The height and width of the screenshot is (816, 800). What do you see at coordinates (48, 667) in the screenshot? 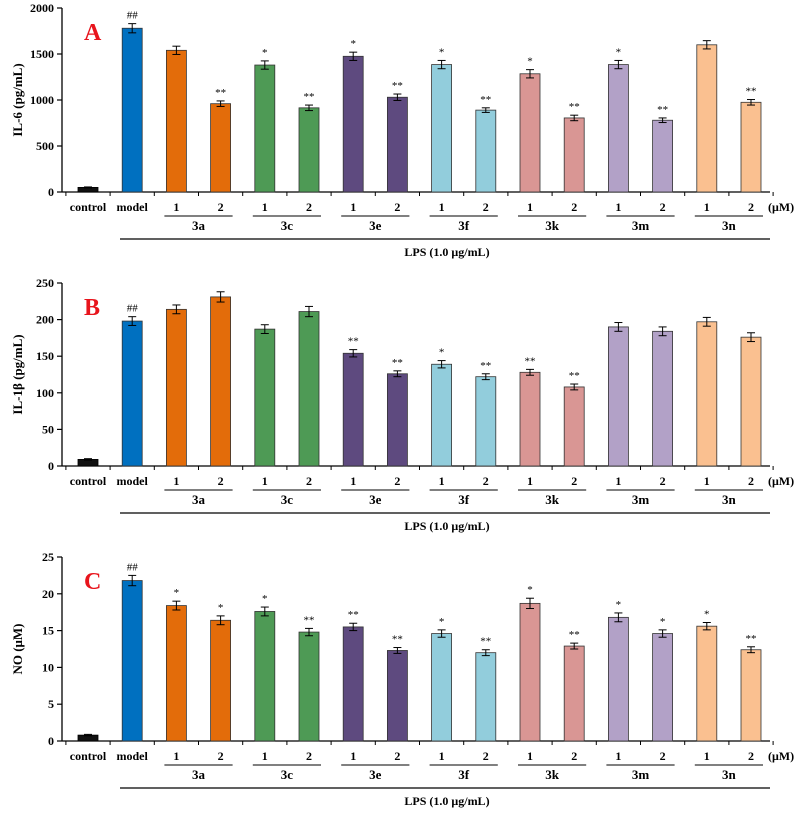
I see `y-tick-label: 10` at bounding box center [48, 667].